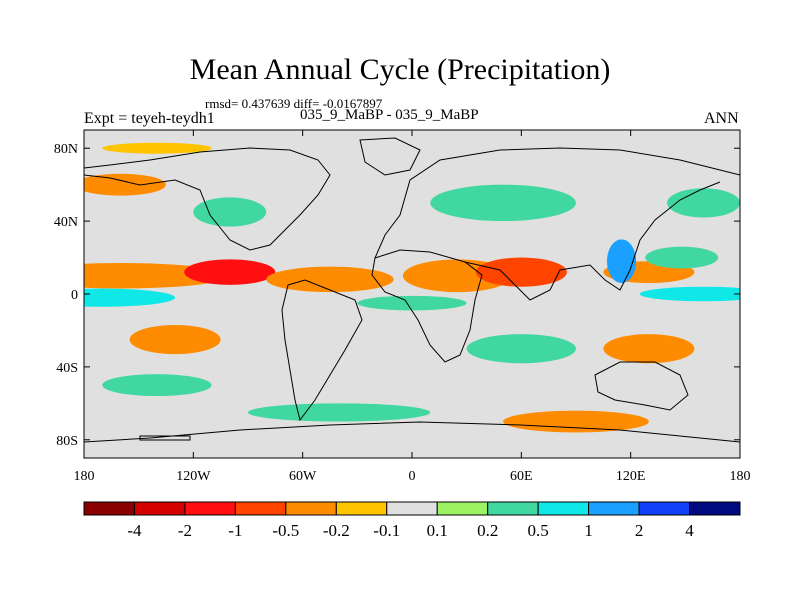 The height and width of the screenshot is (600, 800). I want to click on x-tick-label-5: 120E, so click(631, 476).